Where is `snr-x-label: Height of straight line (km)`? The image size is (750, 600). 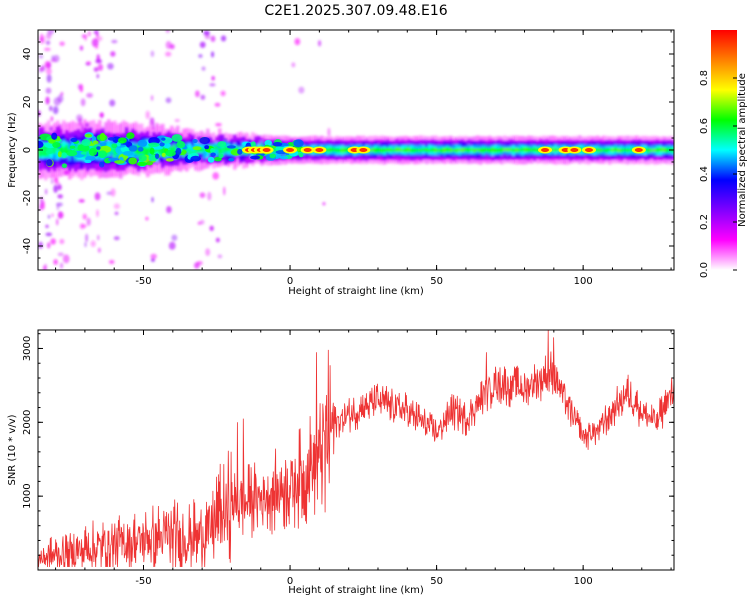 snr-x-label: Height of straight line (km) is located at coordinates (356, 590).